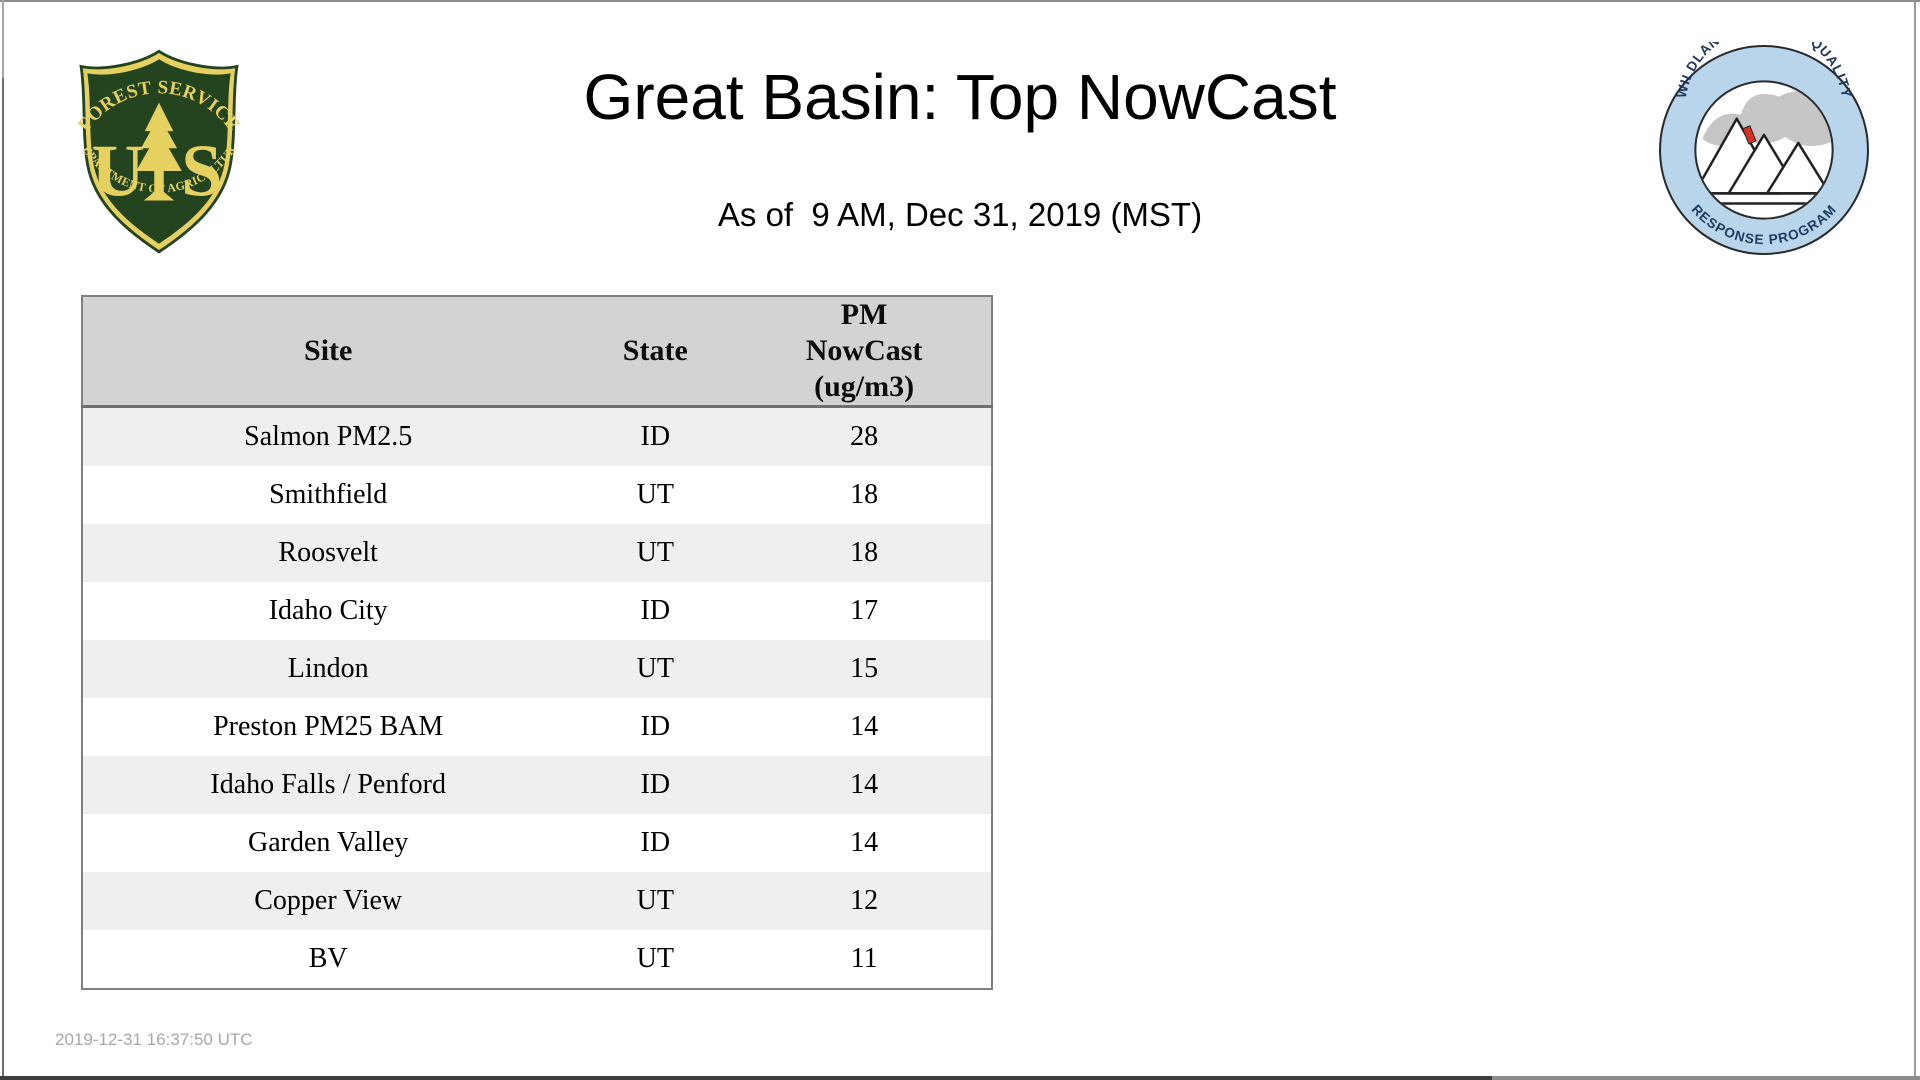 The height and width of the screenshot is (1080, 1920). What do you see at coordinates (1749, 135) in the screenshot?
I see `flame-mark-icon` at bounding box center [1749, 135].